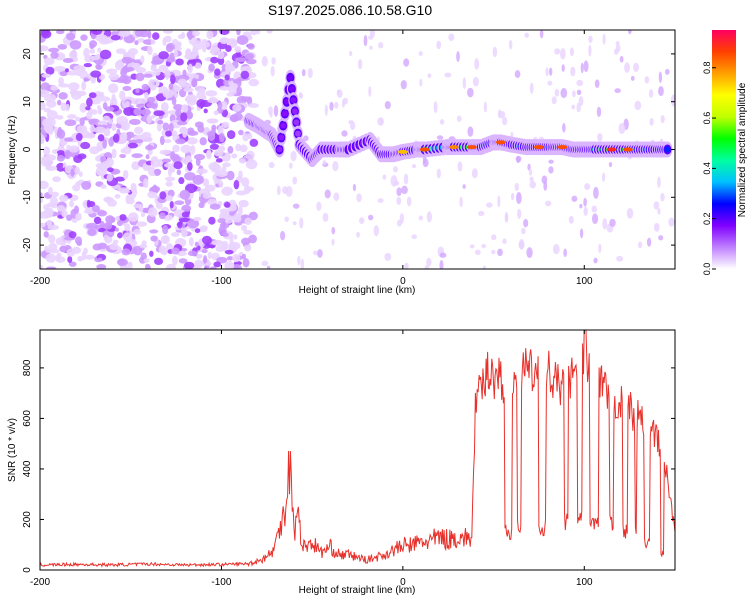  I want to click on ridge-peak, so click(402, 151).